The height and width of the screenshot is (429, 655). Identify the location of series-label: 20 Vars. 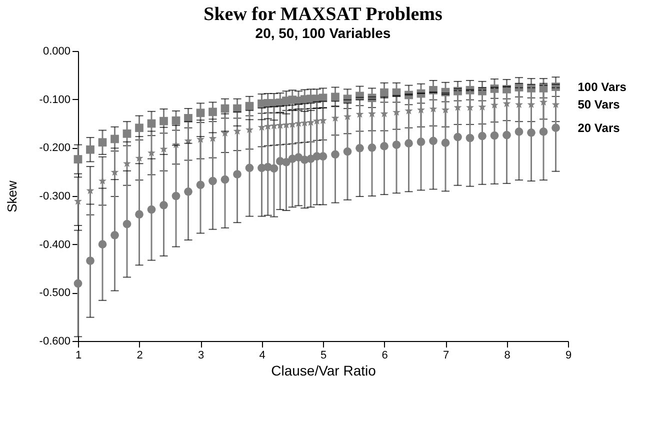
(599, 127).